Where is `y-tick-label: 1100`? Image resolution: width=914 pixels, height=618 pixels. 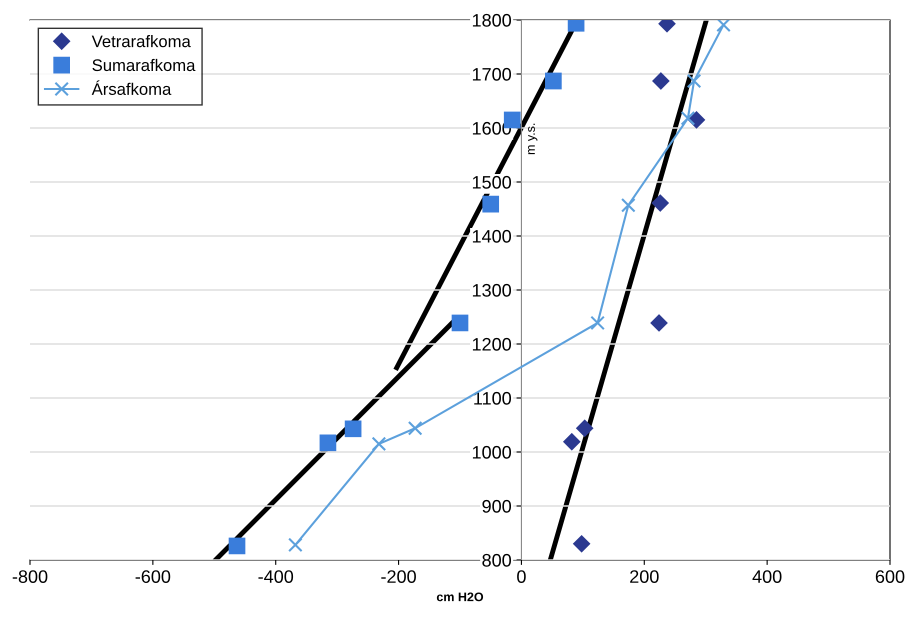
y-tick-label: 1100 is located at coordinates (493, 398).